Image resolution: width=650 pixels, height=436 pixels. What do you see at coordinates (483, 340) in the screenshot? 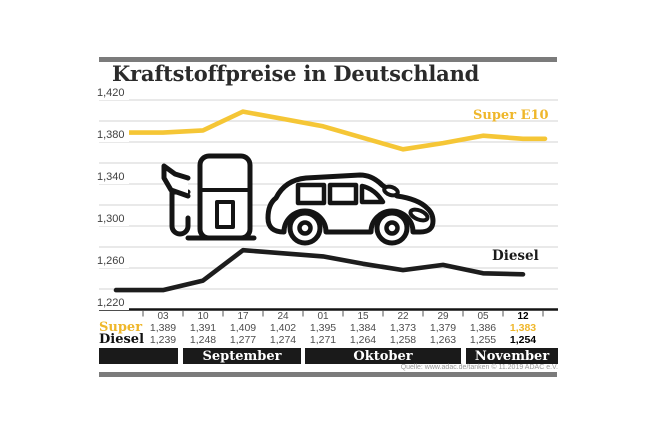
I see `diesel-val-cell: 1,255` at bounding box center [483, 340].